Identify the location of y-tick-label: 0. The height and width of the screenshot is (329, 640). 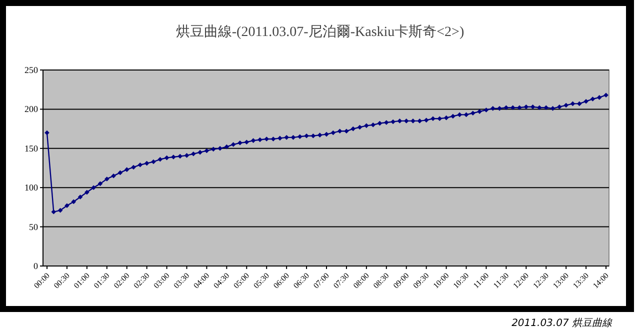
(36, 266).